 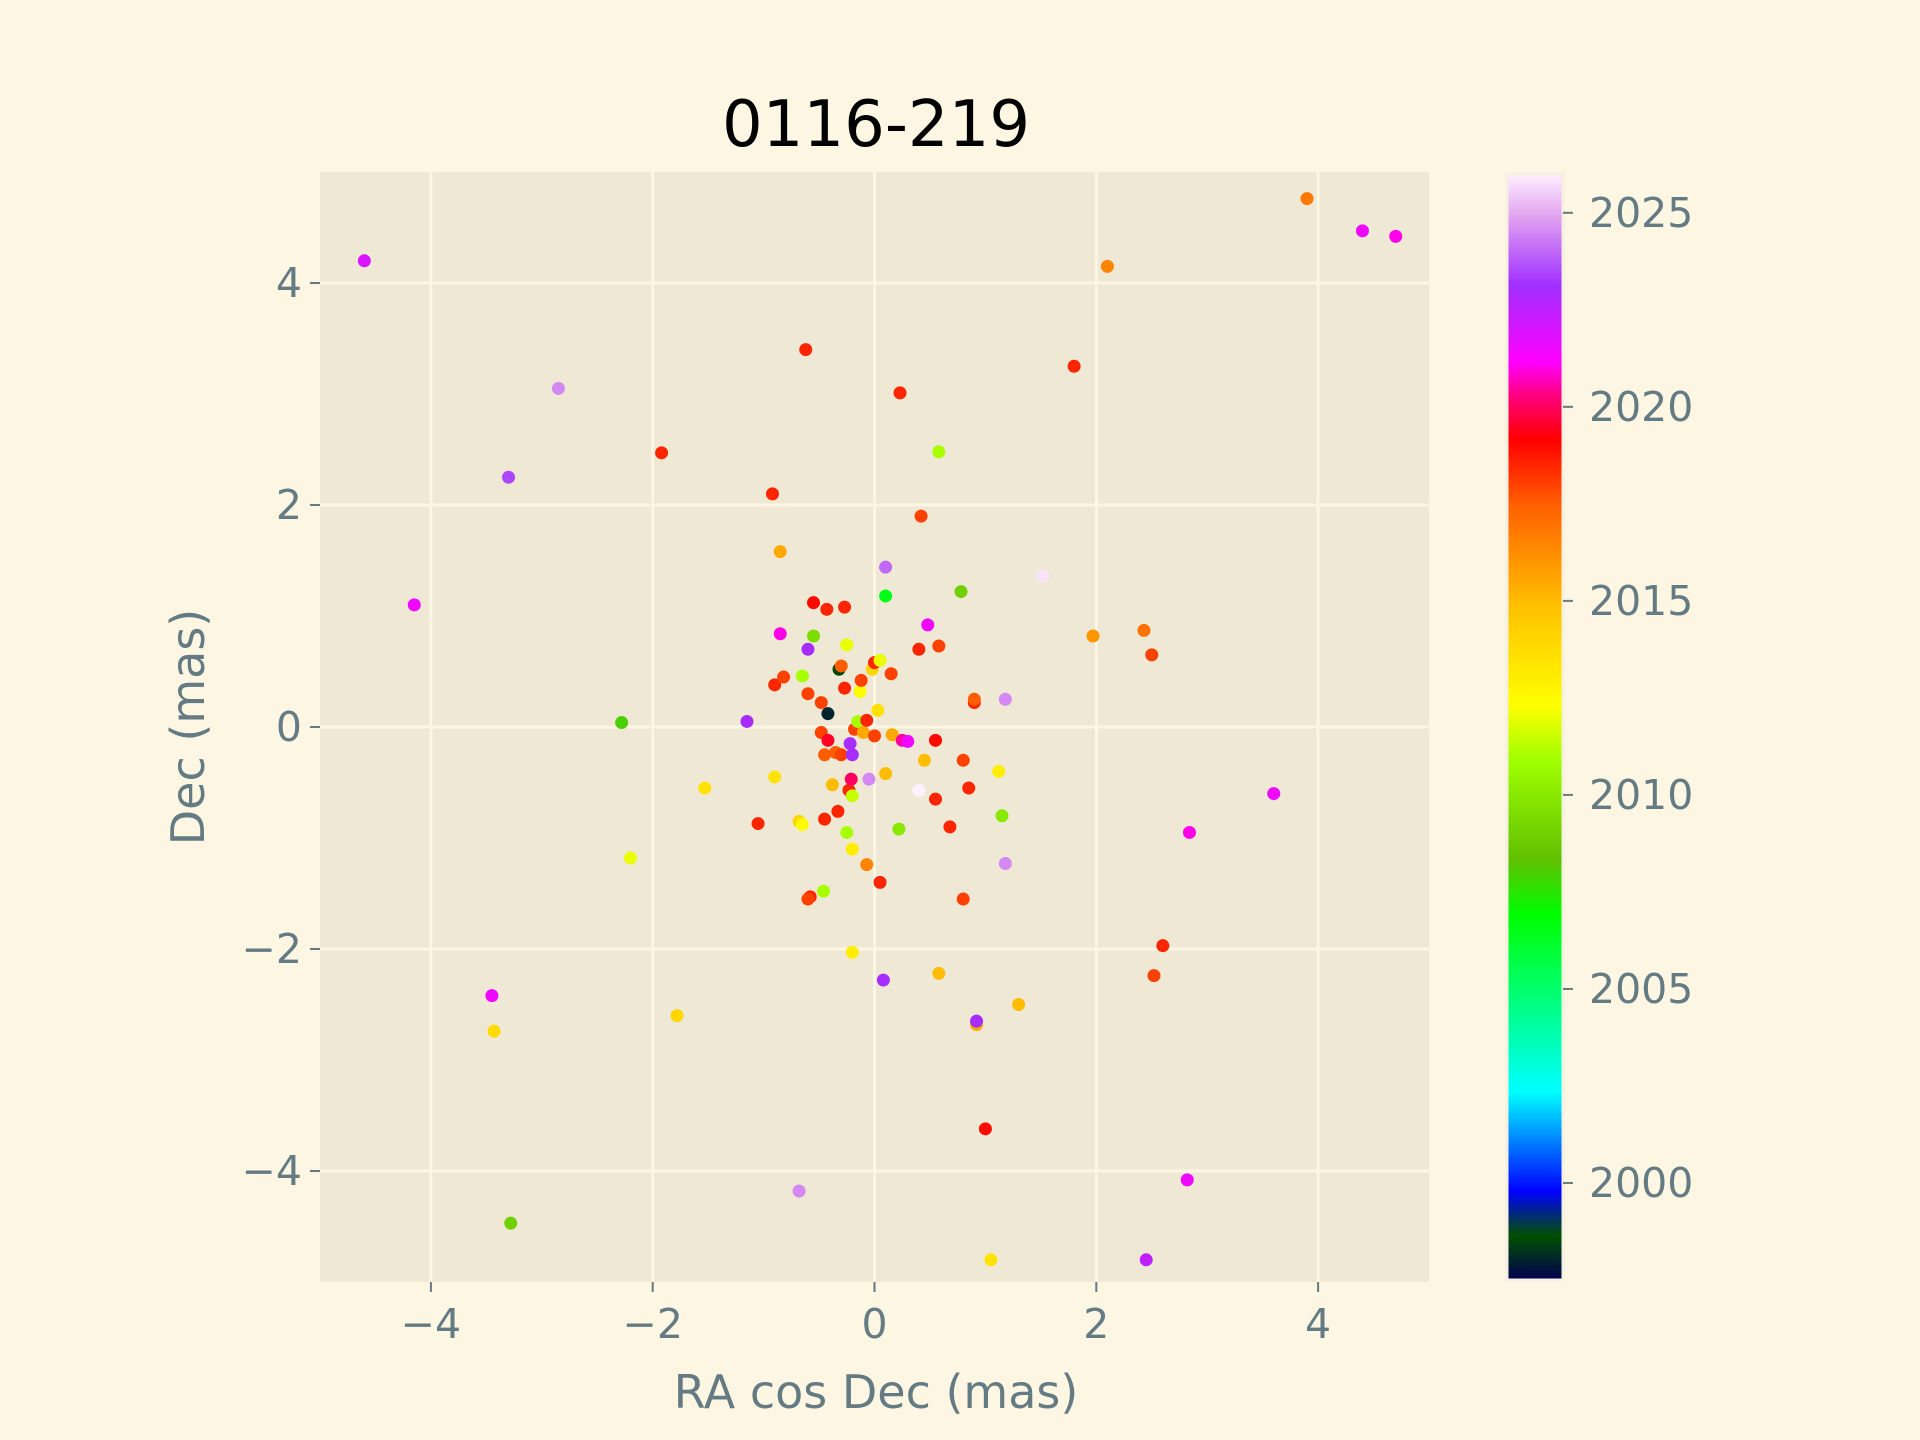 I want to click on y-tick-label: 2, so click(x=289, y=505).